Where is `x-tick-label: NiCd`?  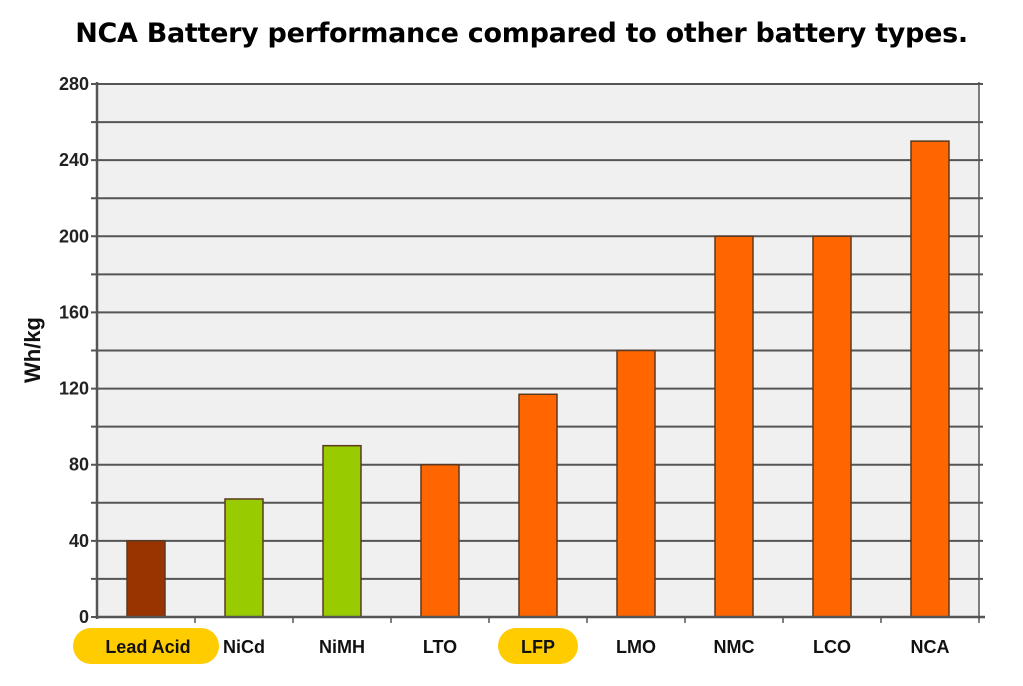 x-tick-label: NiCd is located at coordinates (244, 647).